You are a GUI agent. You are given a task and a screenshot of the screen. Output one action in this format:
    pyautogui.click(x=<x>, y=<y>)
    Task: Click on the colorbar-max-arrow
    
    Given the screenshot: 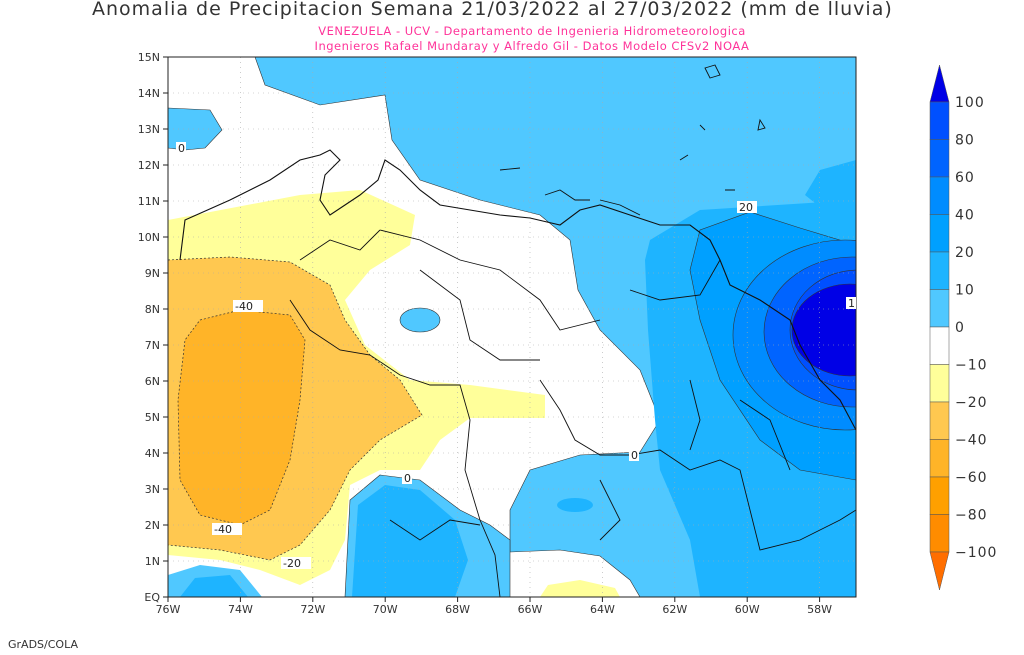 What is the action you would take?
    pyautogui.click(x=939, y=83)
    